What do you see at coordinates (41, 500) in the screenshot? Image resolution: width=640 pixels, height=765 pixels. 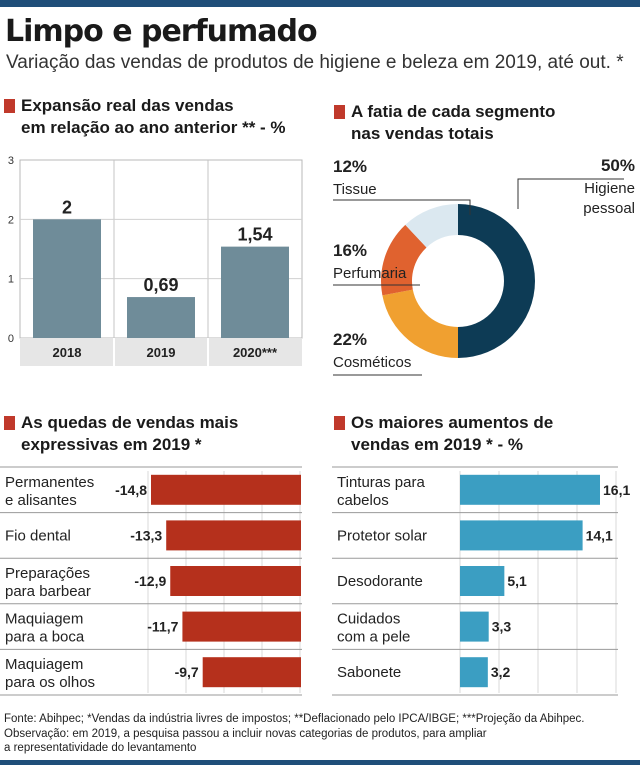 I see `category-label: e alisantes` at bounding box center [41, 500].